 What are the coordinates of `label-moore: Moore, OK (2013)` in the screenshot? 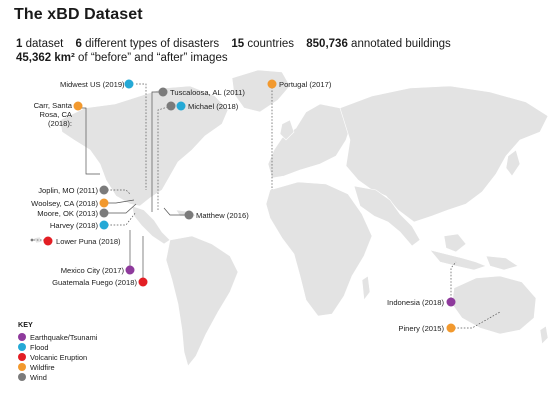 It's located at (67, 213).